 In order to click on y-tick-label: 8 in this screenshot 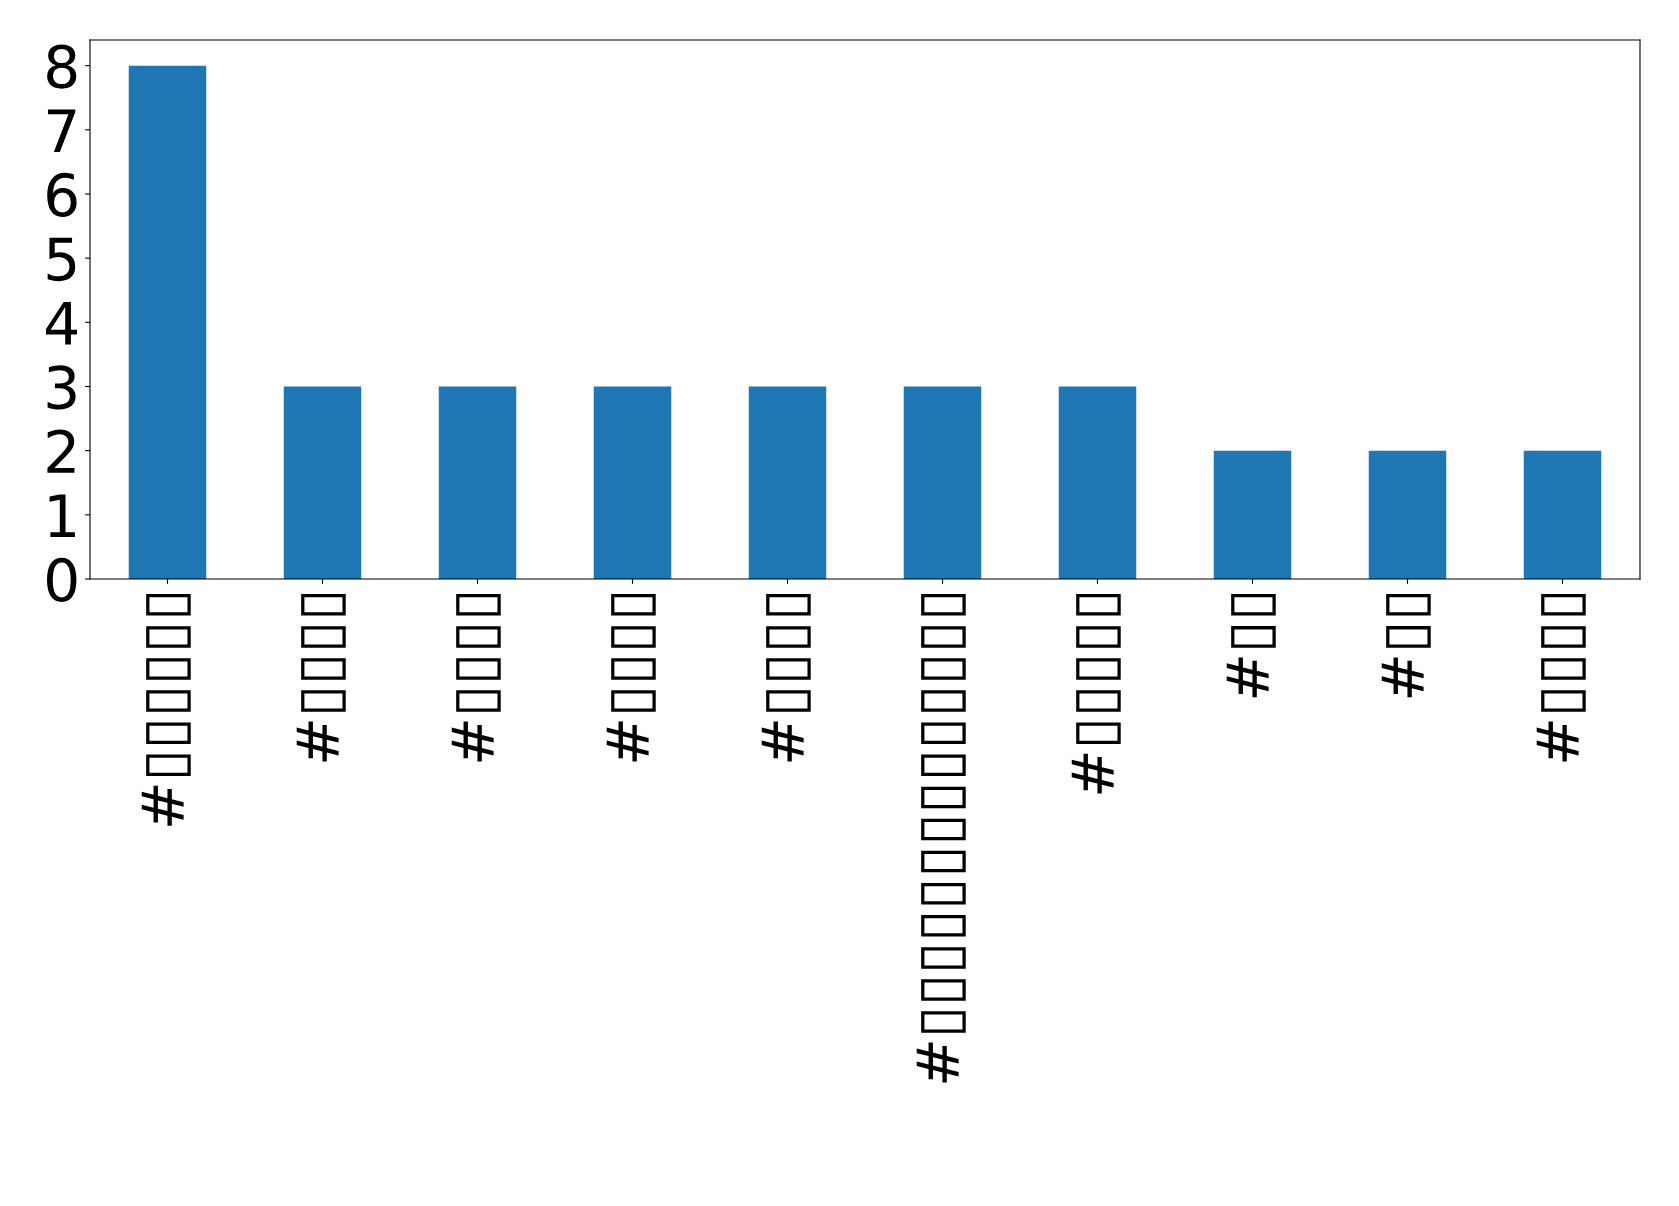, I will do `click(62, 66)`.